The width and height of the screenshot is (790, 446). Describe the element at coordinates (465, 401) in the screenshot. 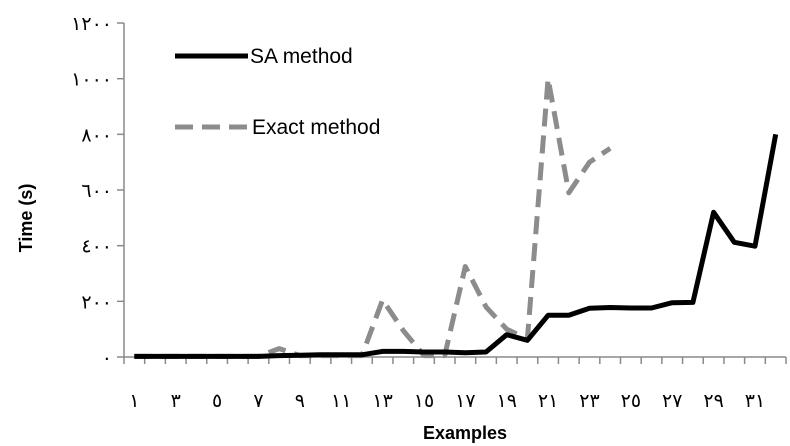

I see `x-tick-label: ١٧` at that location.